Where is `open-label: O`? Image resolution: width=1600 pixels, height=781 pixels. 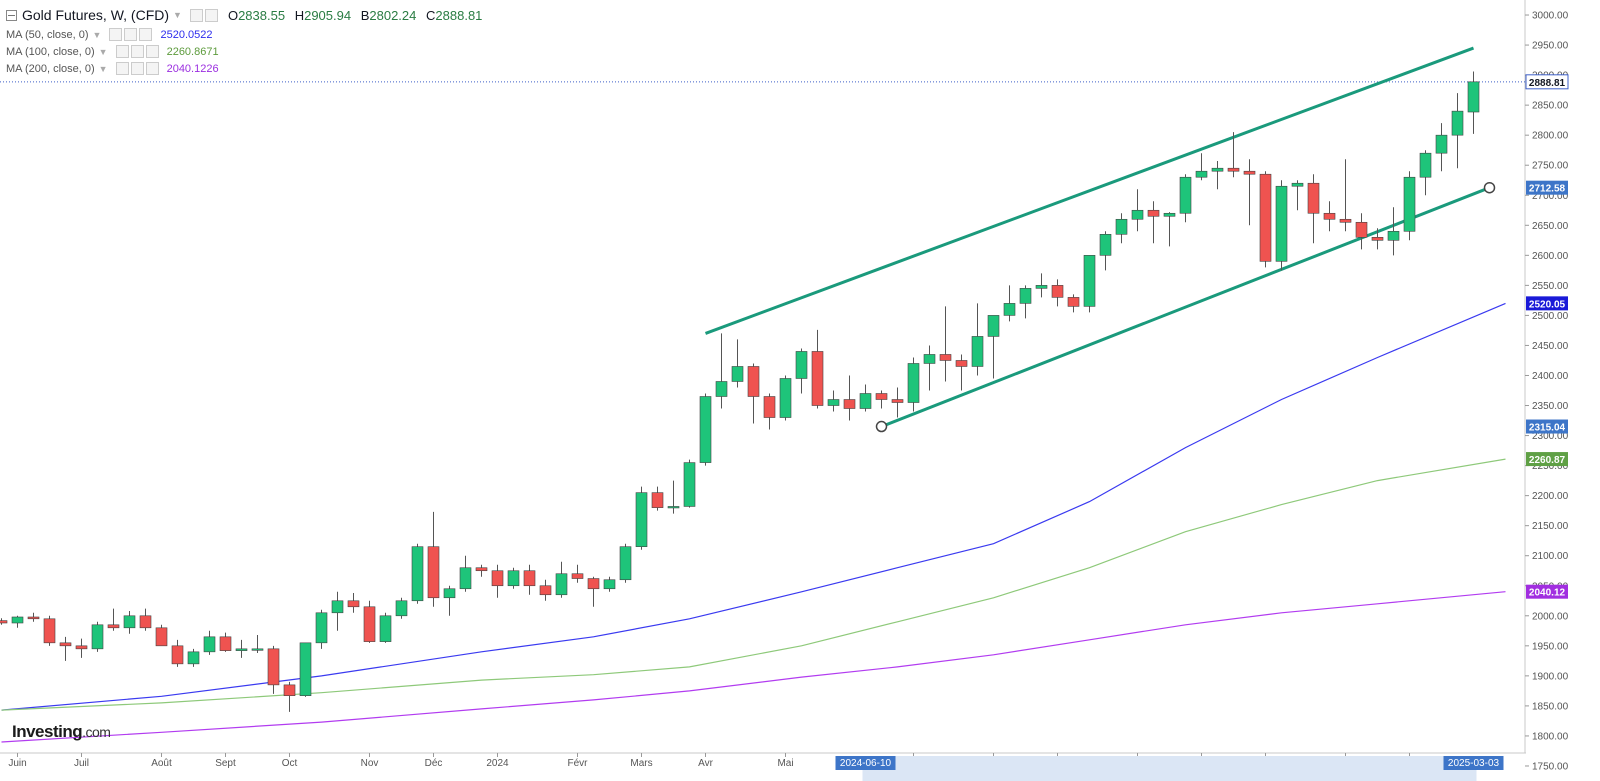
open-label: O is located at coordinates (233, 15).